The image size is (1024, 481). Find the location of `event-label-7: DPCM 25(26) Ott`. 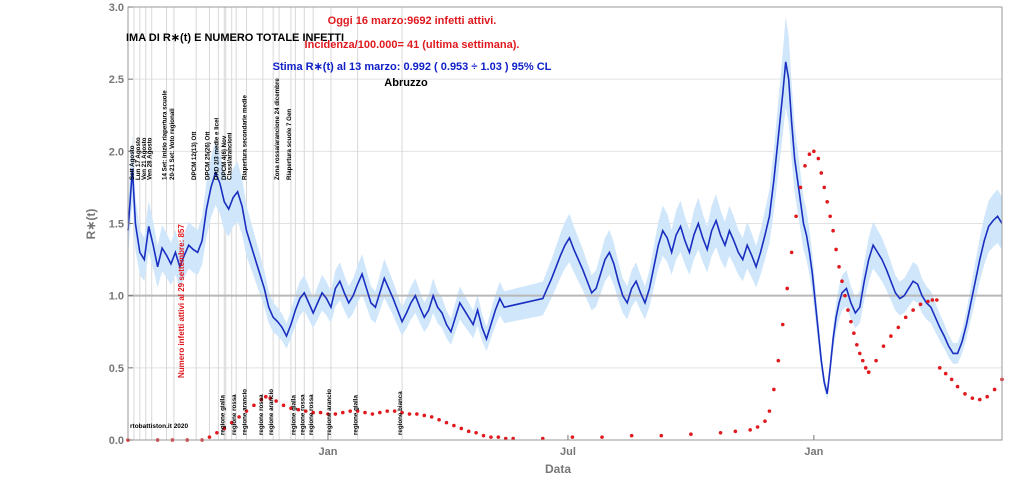

event-label-7: DPCM 25(26) Ott is located at coordinates (207, 156).